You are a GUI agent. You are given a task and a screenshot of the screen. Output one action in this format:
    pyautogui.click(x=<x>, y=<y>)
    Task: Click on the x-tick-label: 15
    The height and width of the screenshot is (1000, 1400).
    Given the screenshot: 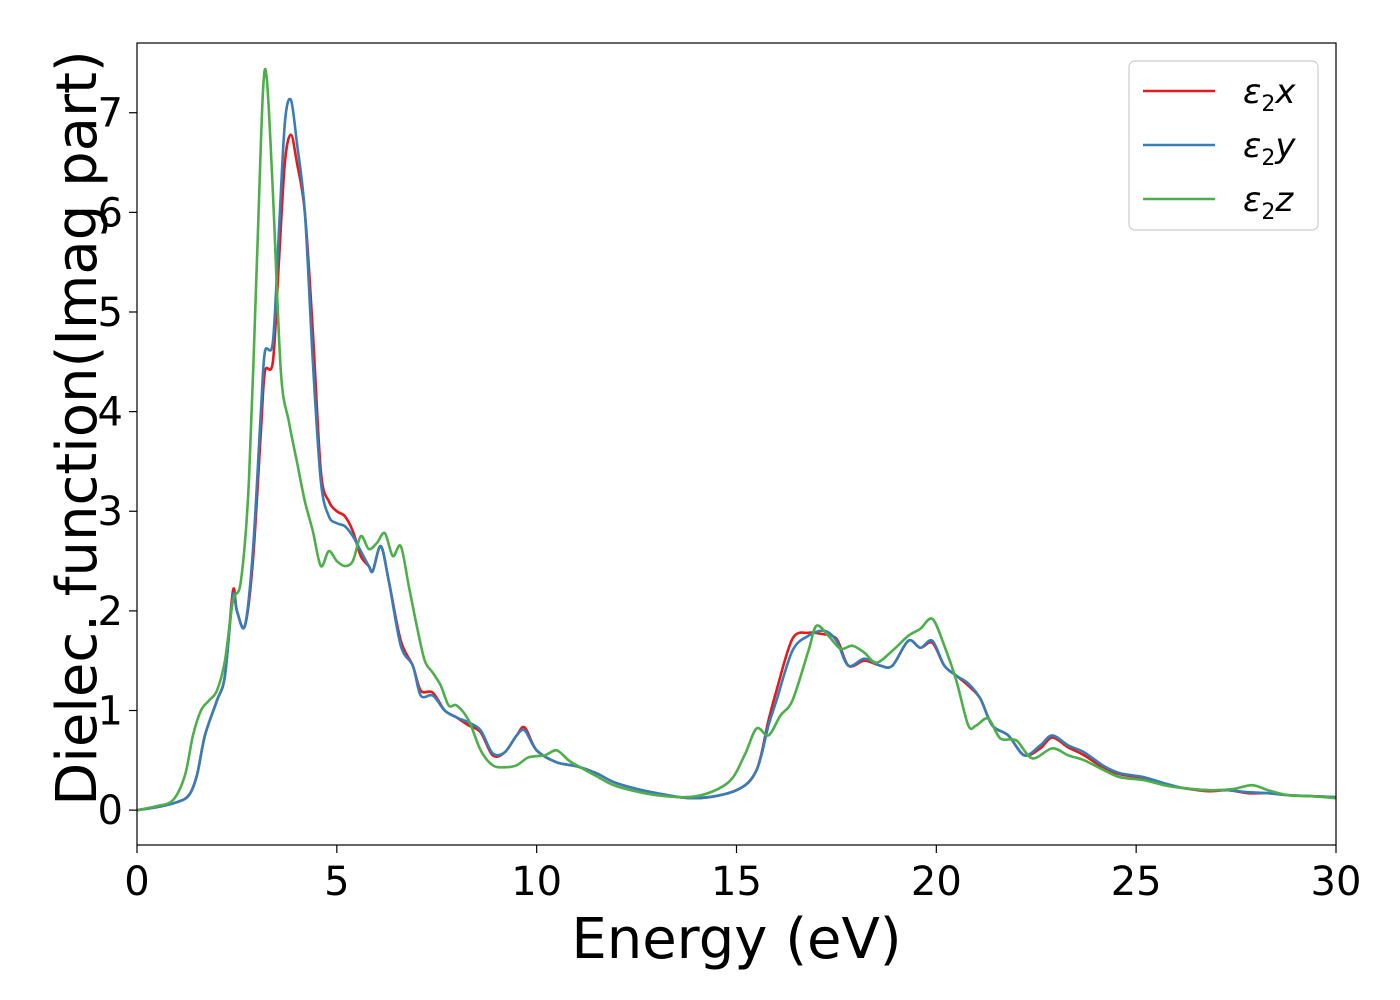 What is the action you would take?
    pyautogui.click(x=736, y=882)
    